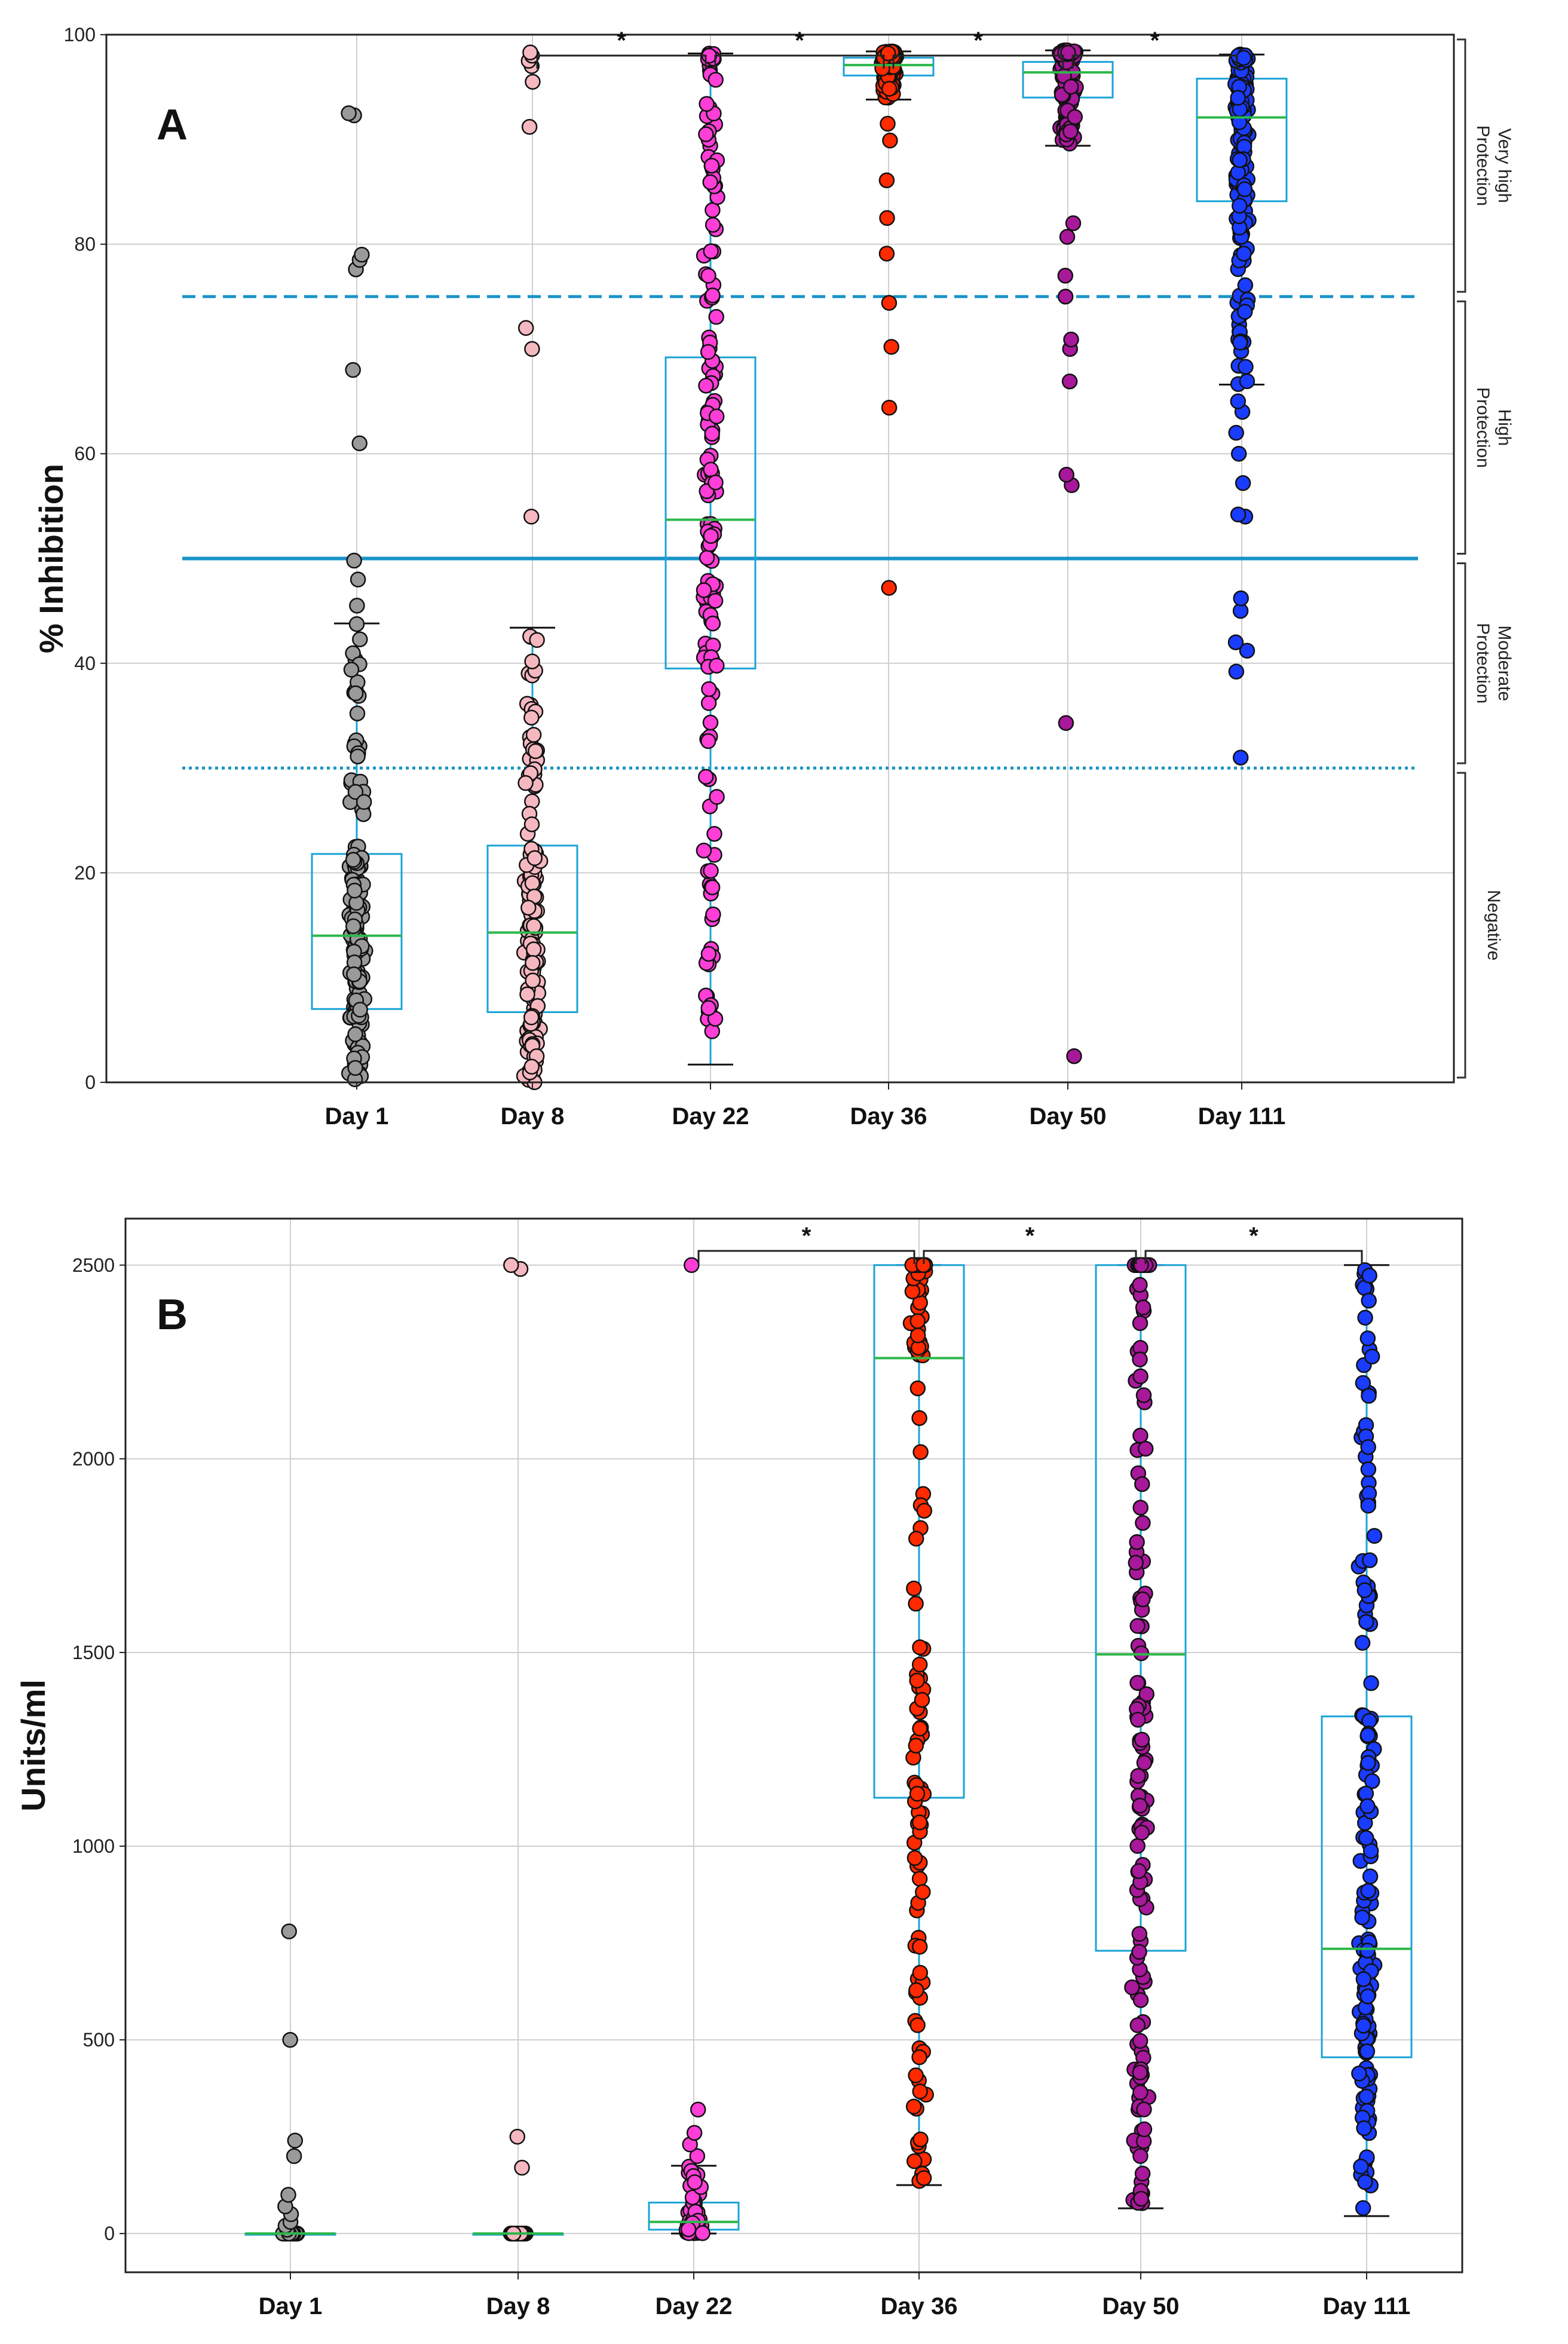 This screenshot has height=2344, width=1568. What do you see at coordinates (1461, 166) in the screenshot?
I see `zone-bracket` at bounding box center [1461, 166].